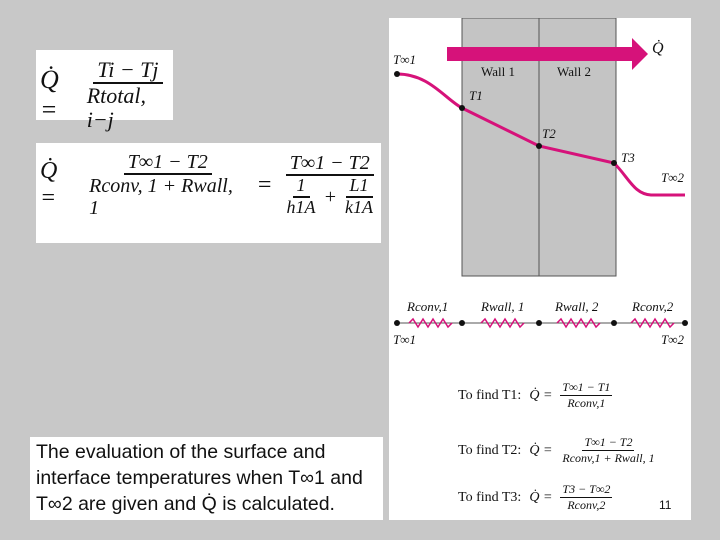 Image resolution: width=720 pixels, height=540 pixels. I want to click on find-label-3: To find T3:, so click(490, 497).